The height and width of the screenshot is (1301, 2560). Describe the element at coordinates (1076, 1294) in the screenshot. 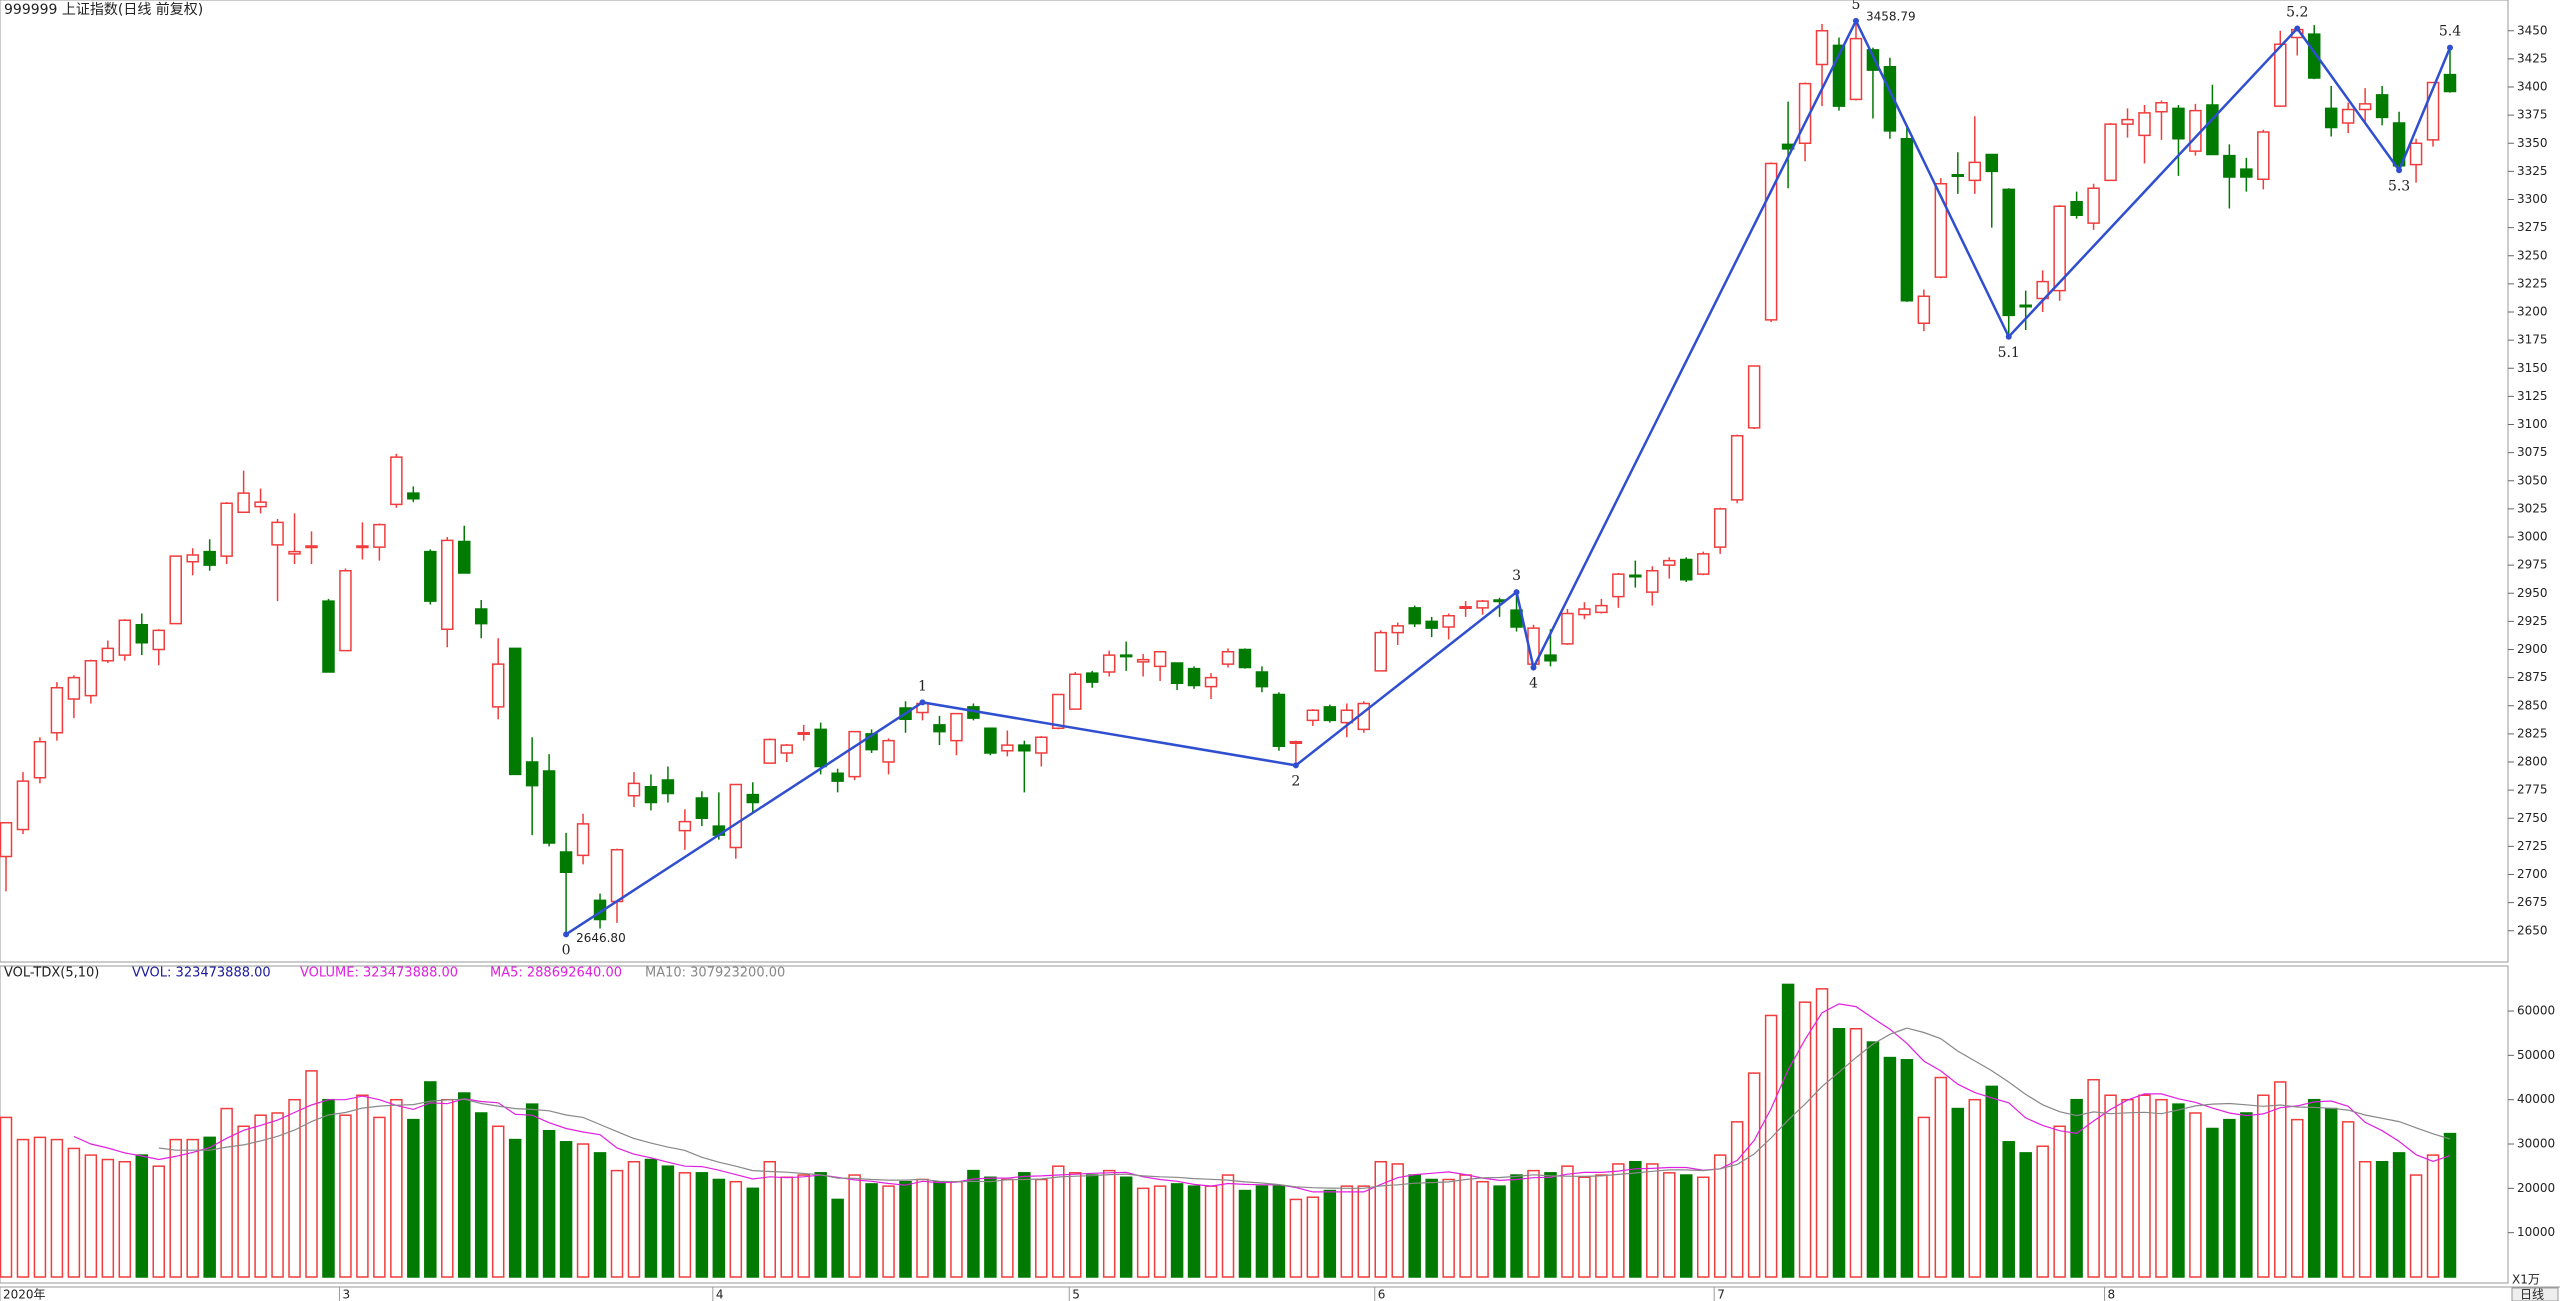

I see `x-tick-label: 5` at that location.